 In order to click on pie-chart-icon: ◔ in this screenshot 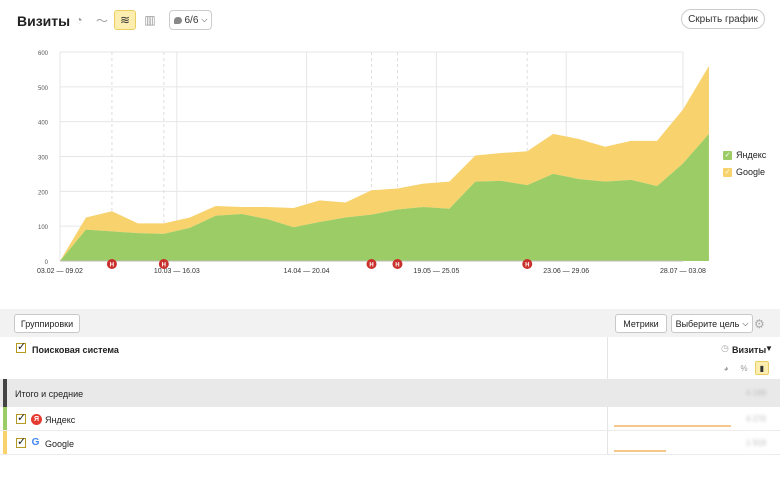, I will do `click(79, 20)`.